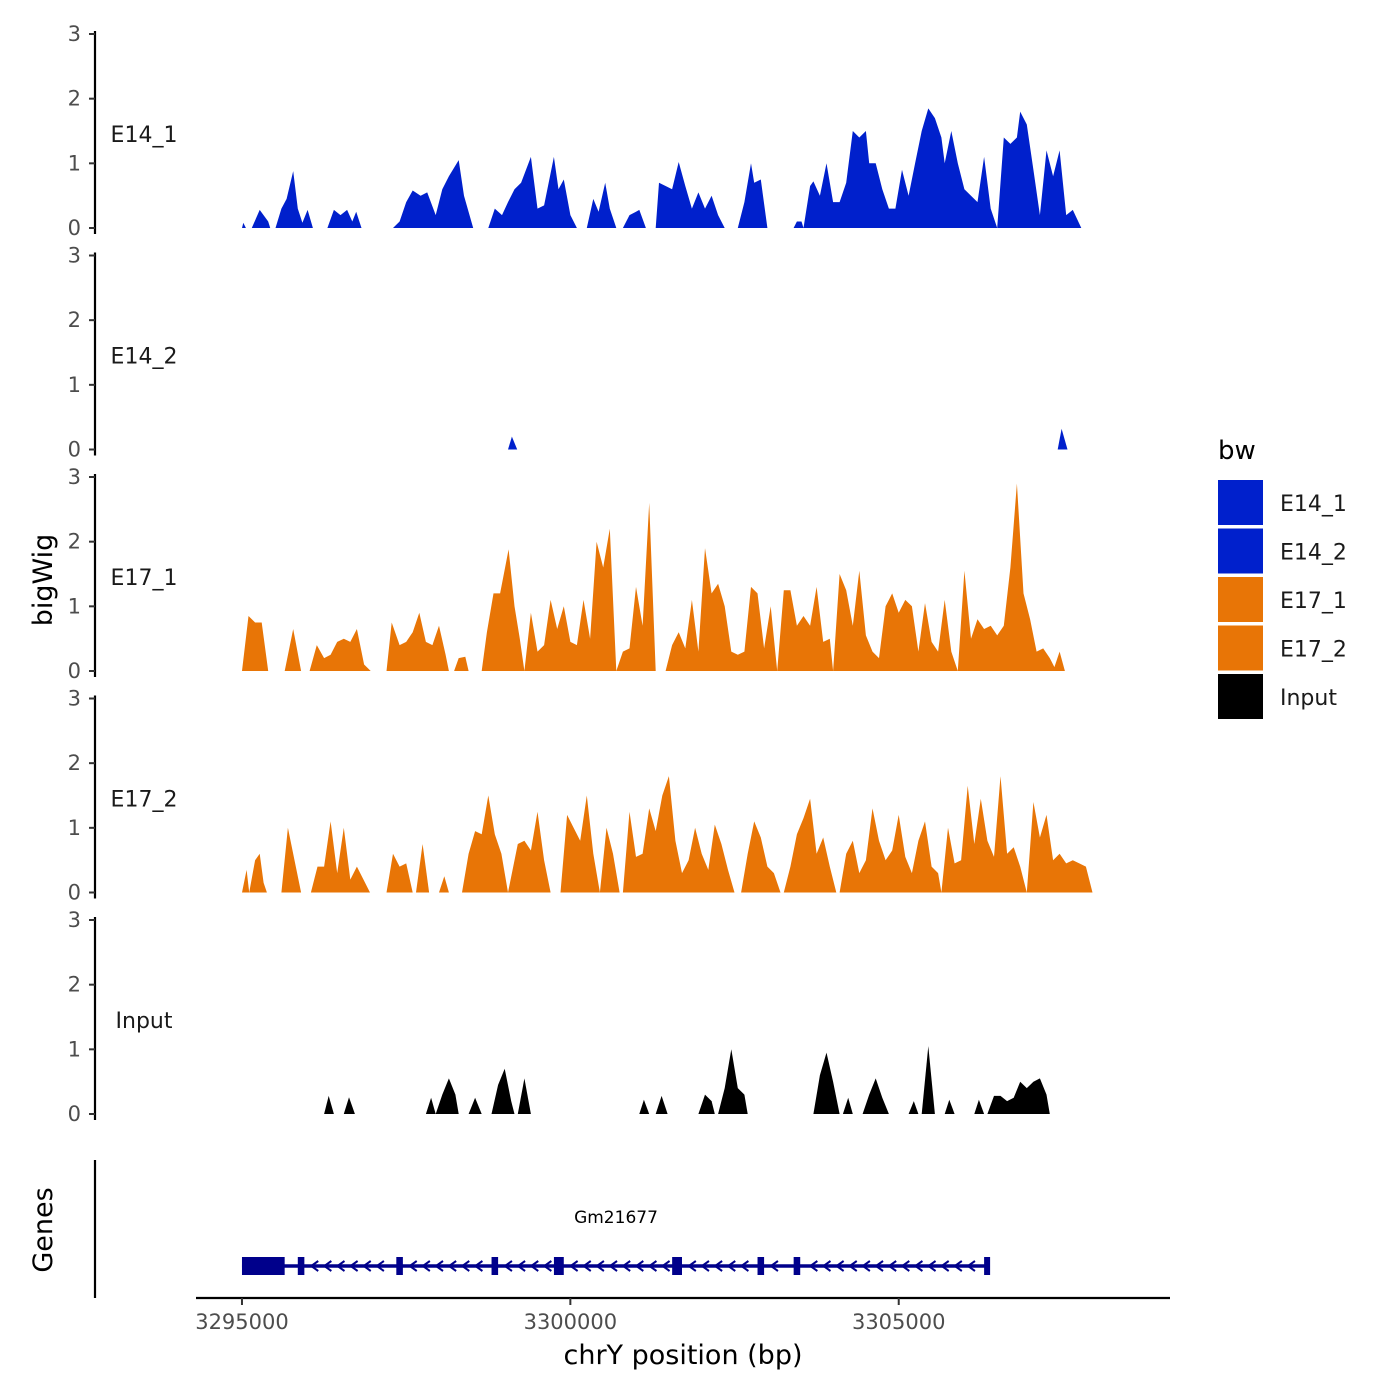 Image resolution: width=1400 pixels, height=1400 pixels. What do you see at coordinates (242, 1322) in the screenshot?
I see `x-tick-label: 3295000` at bounding box center [242, 1322].